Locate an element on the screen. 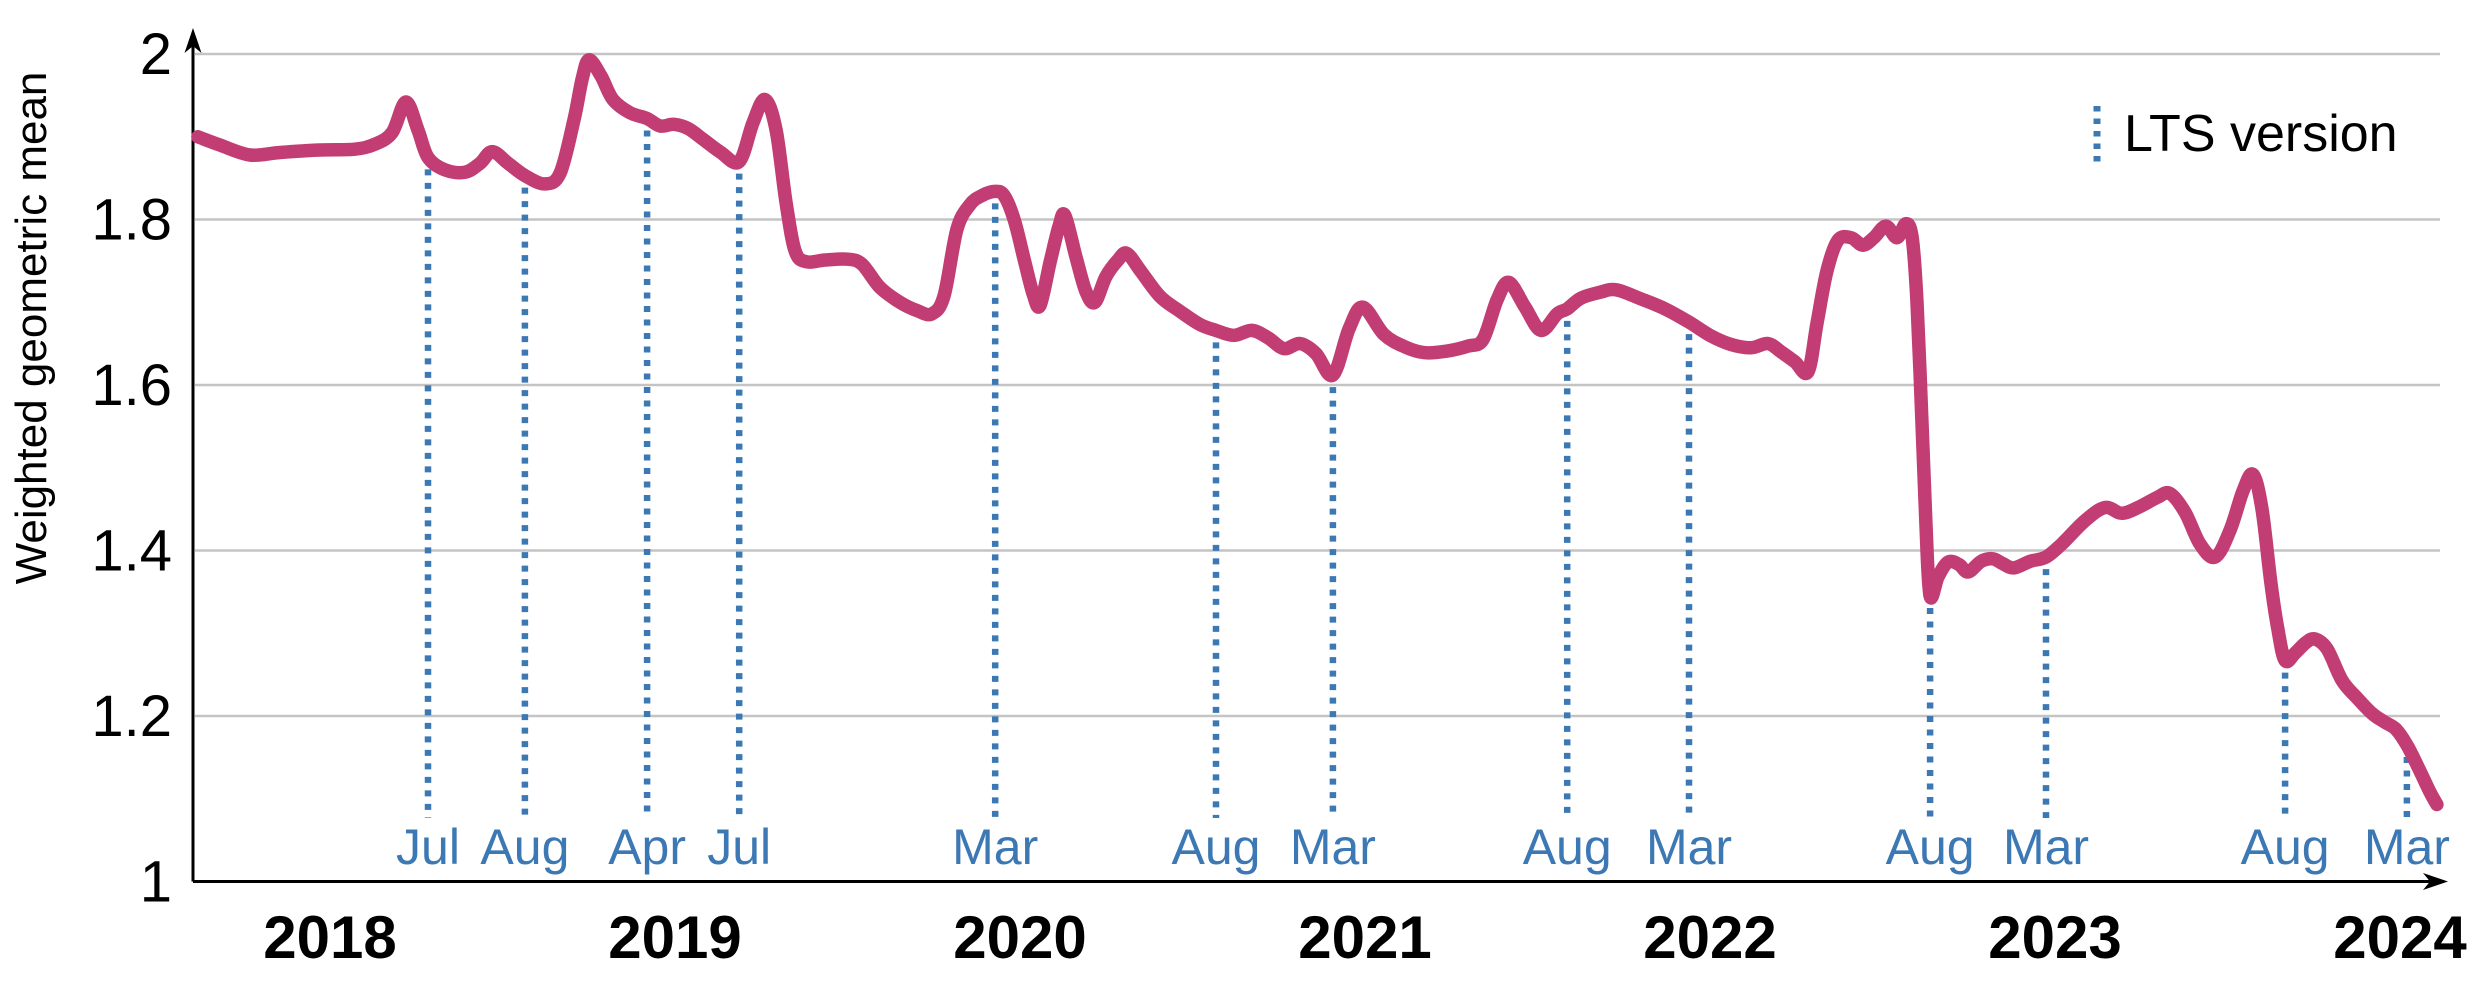 The image size is (2490, 1004). lts-label-4: Mar is located at coordinates (995, 847).